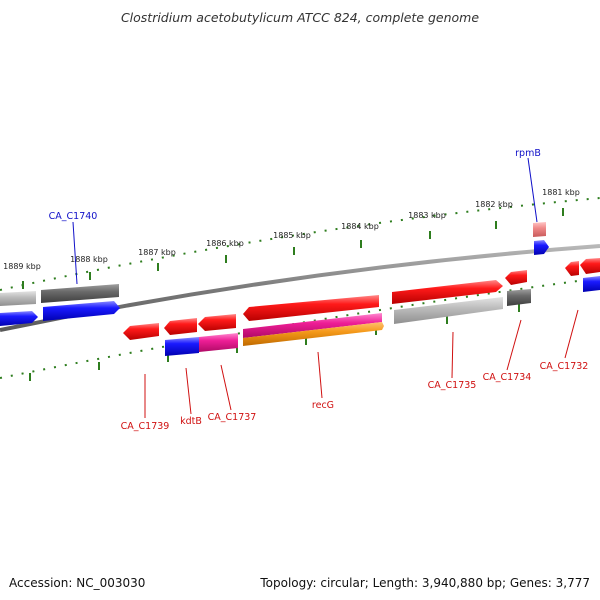 This screenshot has height=600, width=600. Describe the element at coordinates (494, 204) in the screenshot. I see `tick-label: 1882 kbp` at that location.